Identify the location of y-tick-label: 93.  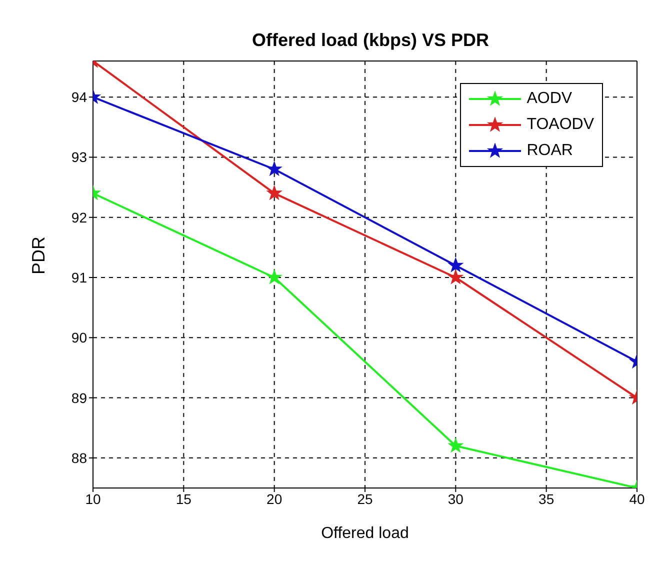
(79, 157).